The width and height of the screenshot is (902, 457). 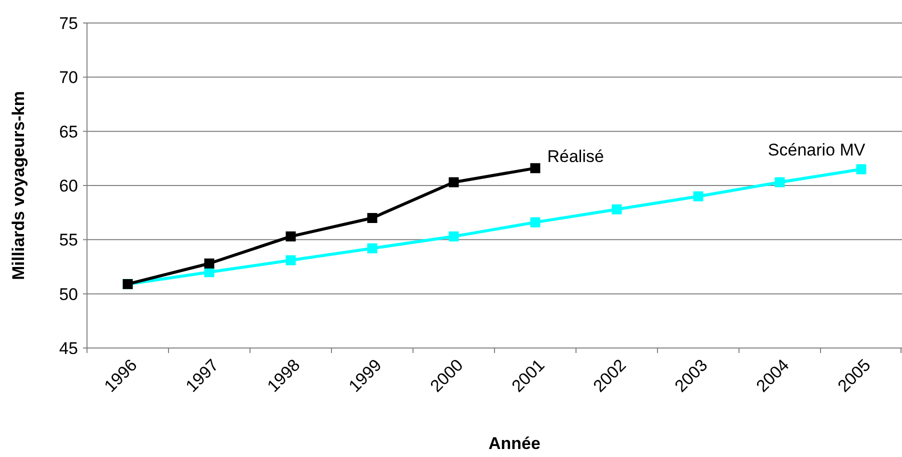 What do you see at coordinates (817, 150) in the screenshot?
I see `series-label: Scénario MV` at bounding box center [817, 150].